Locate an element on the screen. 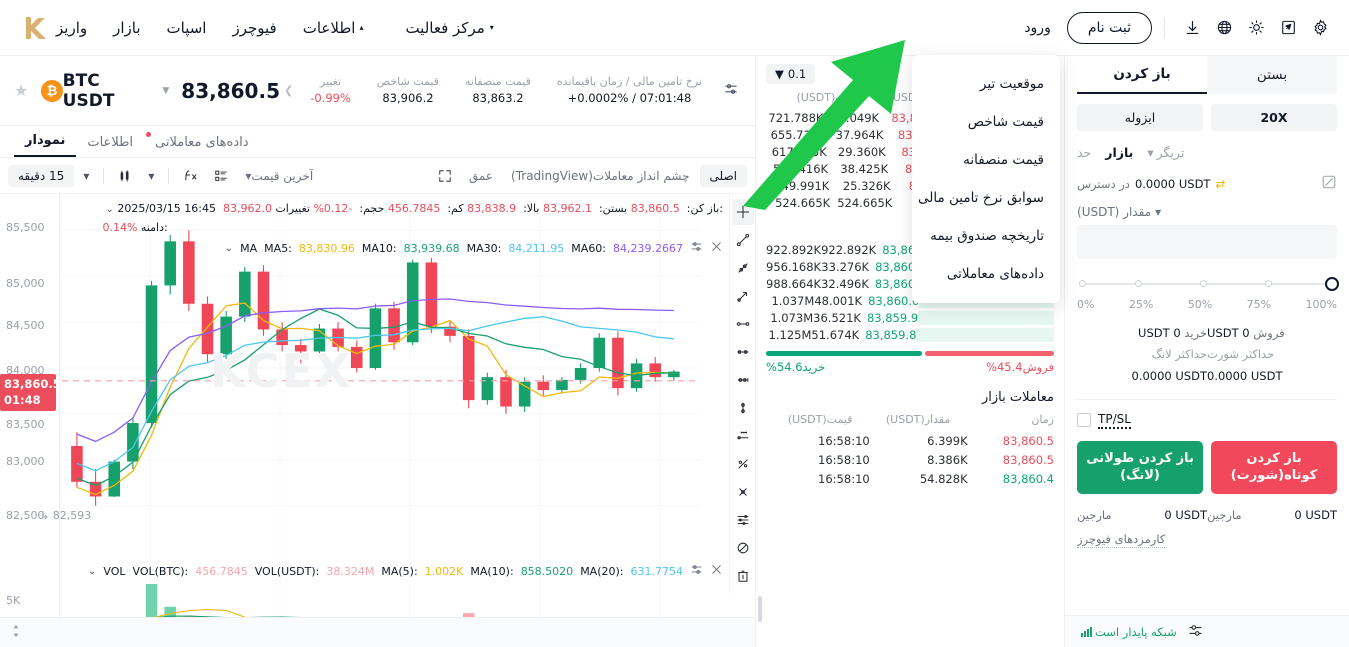 This screenshot has width=1349, height=647. margin-value-2: 0 USDT is located at coordinates (1315, 514).